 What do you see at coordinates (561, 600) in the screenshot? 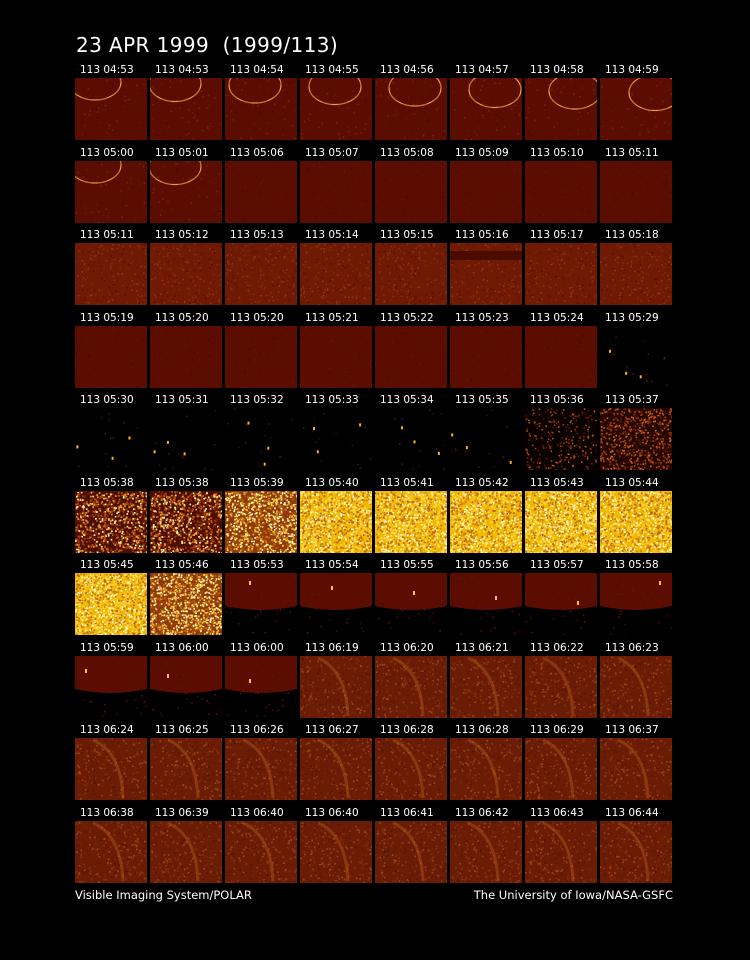
I see `image-frame: 113 05:57` at bounding box center [561, 600].